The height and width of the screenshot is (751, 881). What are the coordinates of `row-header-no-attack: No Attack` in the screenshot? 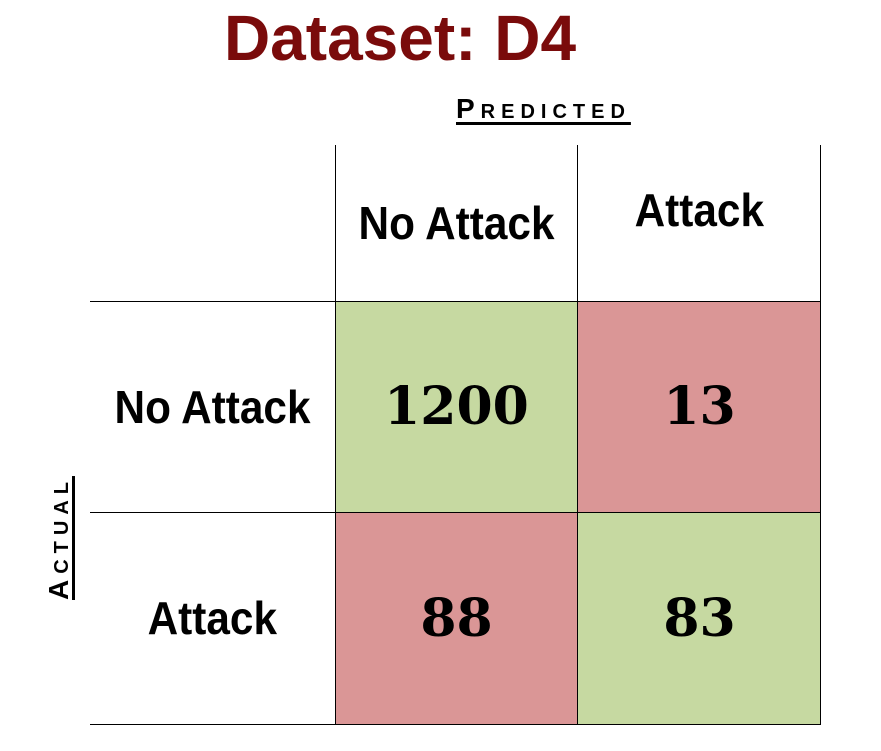 It's located at (212, 406).